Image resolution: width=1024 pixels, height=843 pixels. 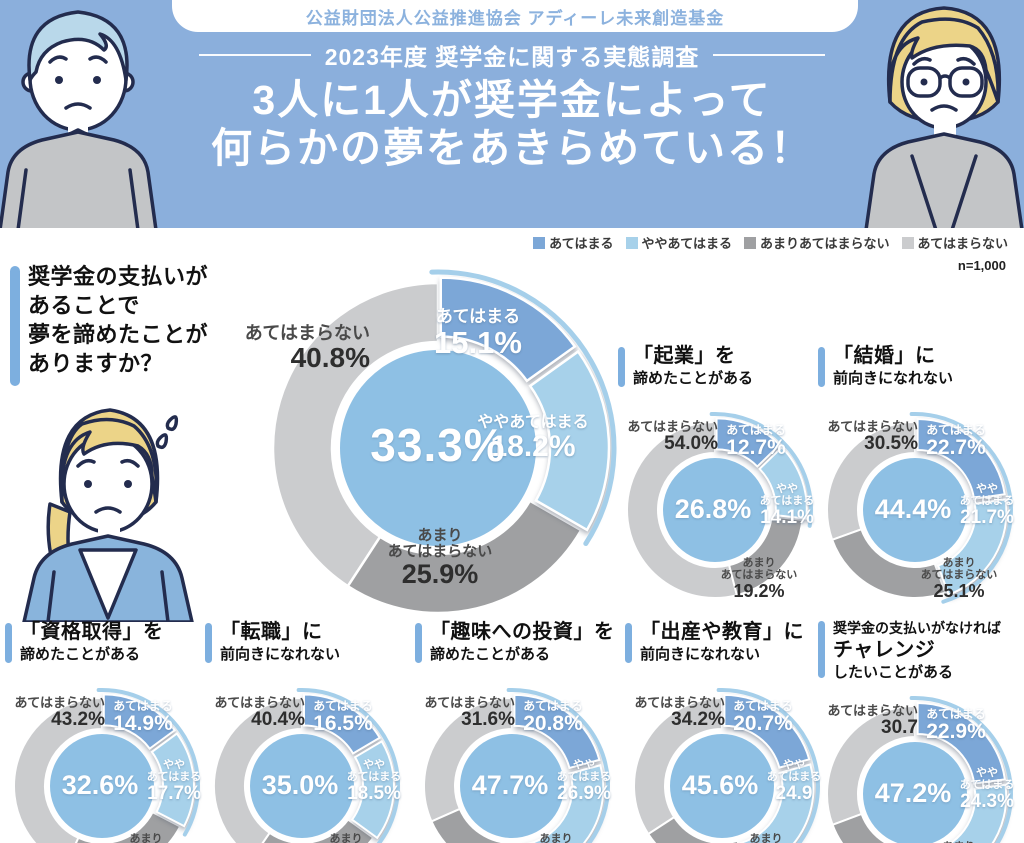 What do you see at coordinates (84, 305) in the screenshot?
I see `question-line: あることで` at bounding box center [84, 305].